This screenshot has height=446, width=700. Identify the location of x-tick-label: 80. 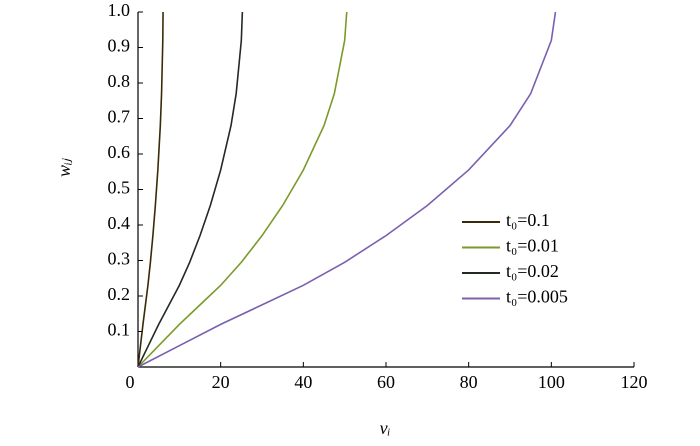
(469, 382).